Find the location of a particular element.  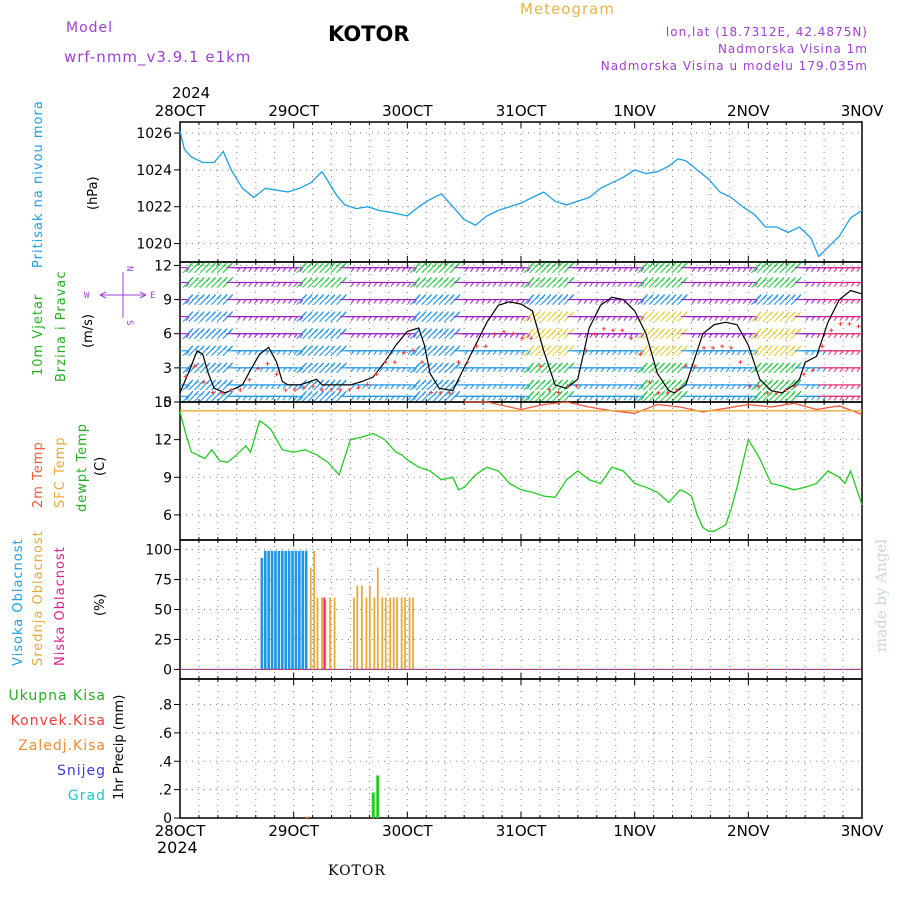

cloud-bar-high is located at coordinates (282, 610).